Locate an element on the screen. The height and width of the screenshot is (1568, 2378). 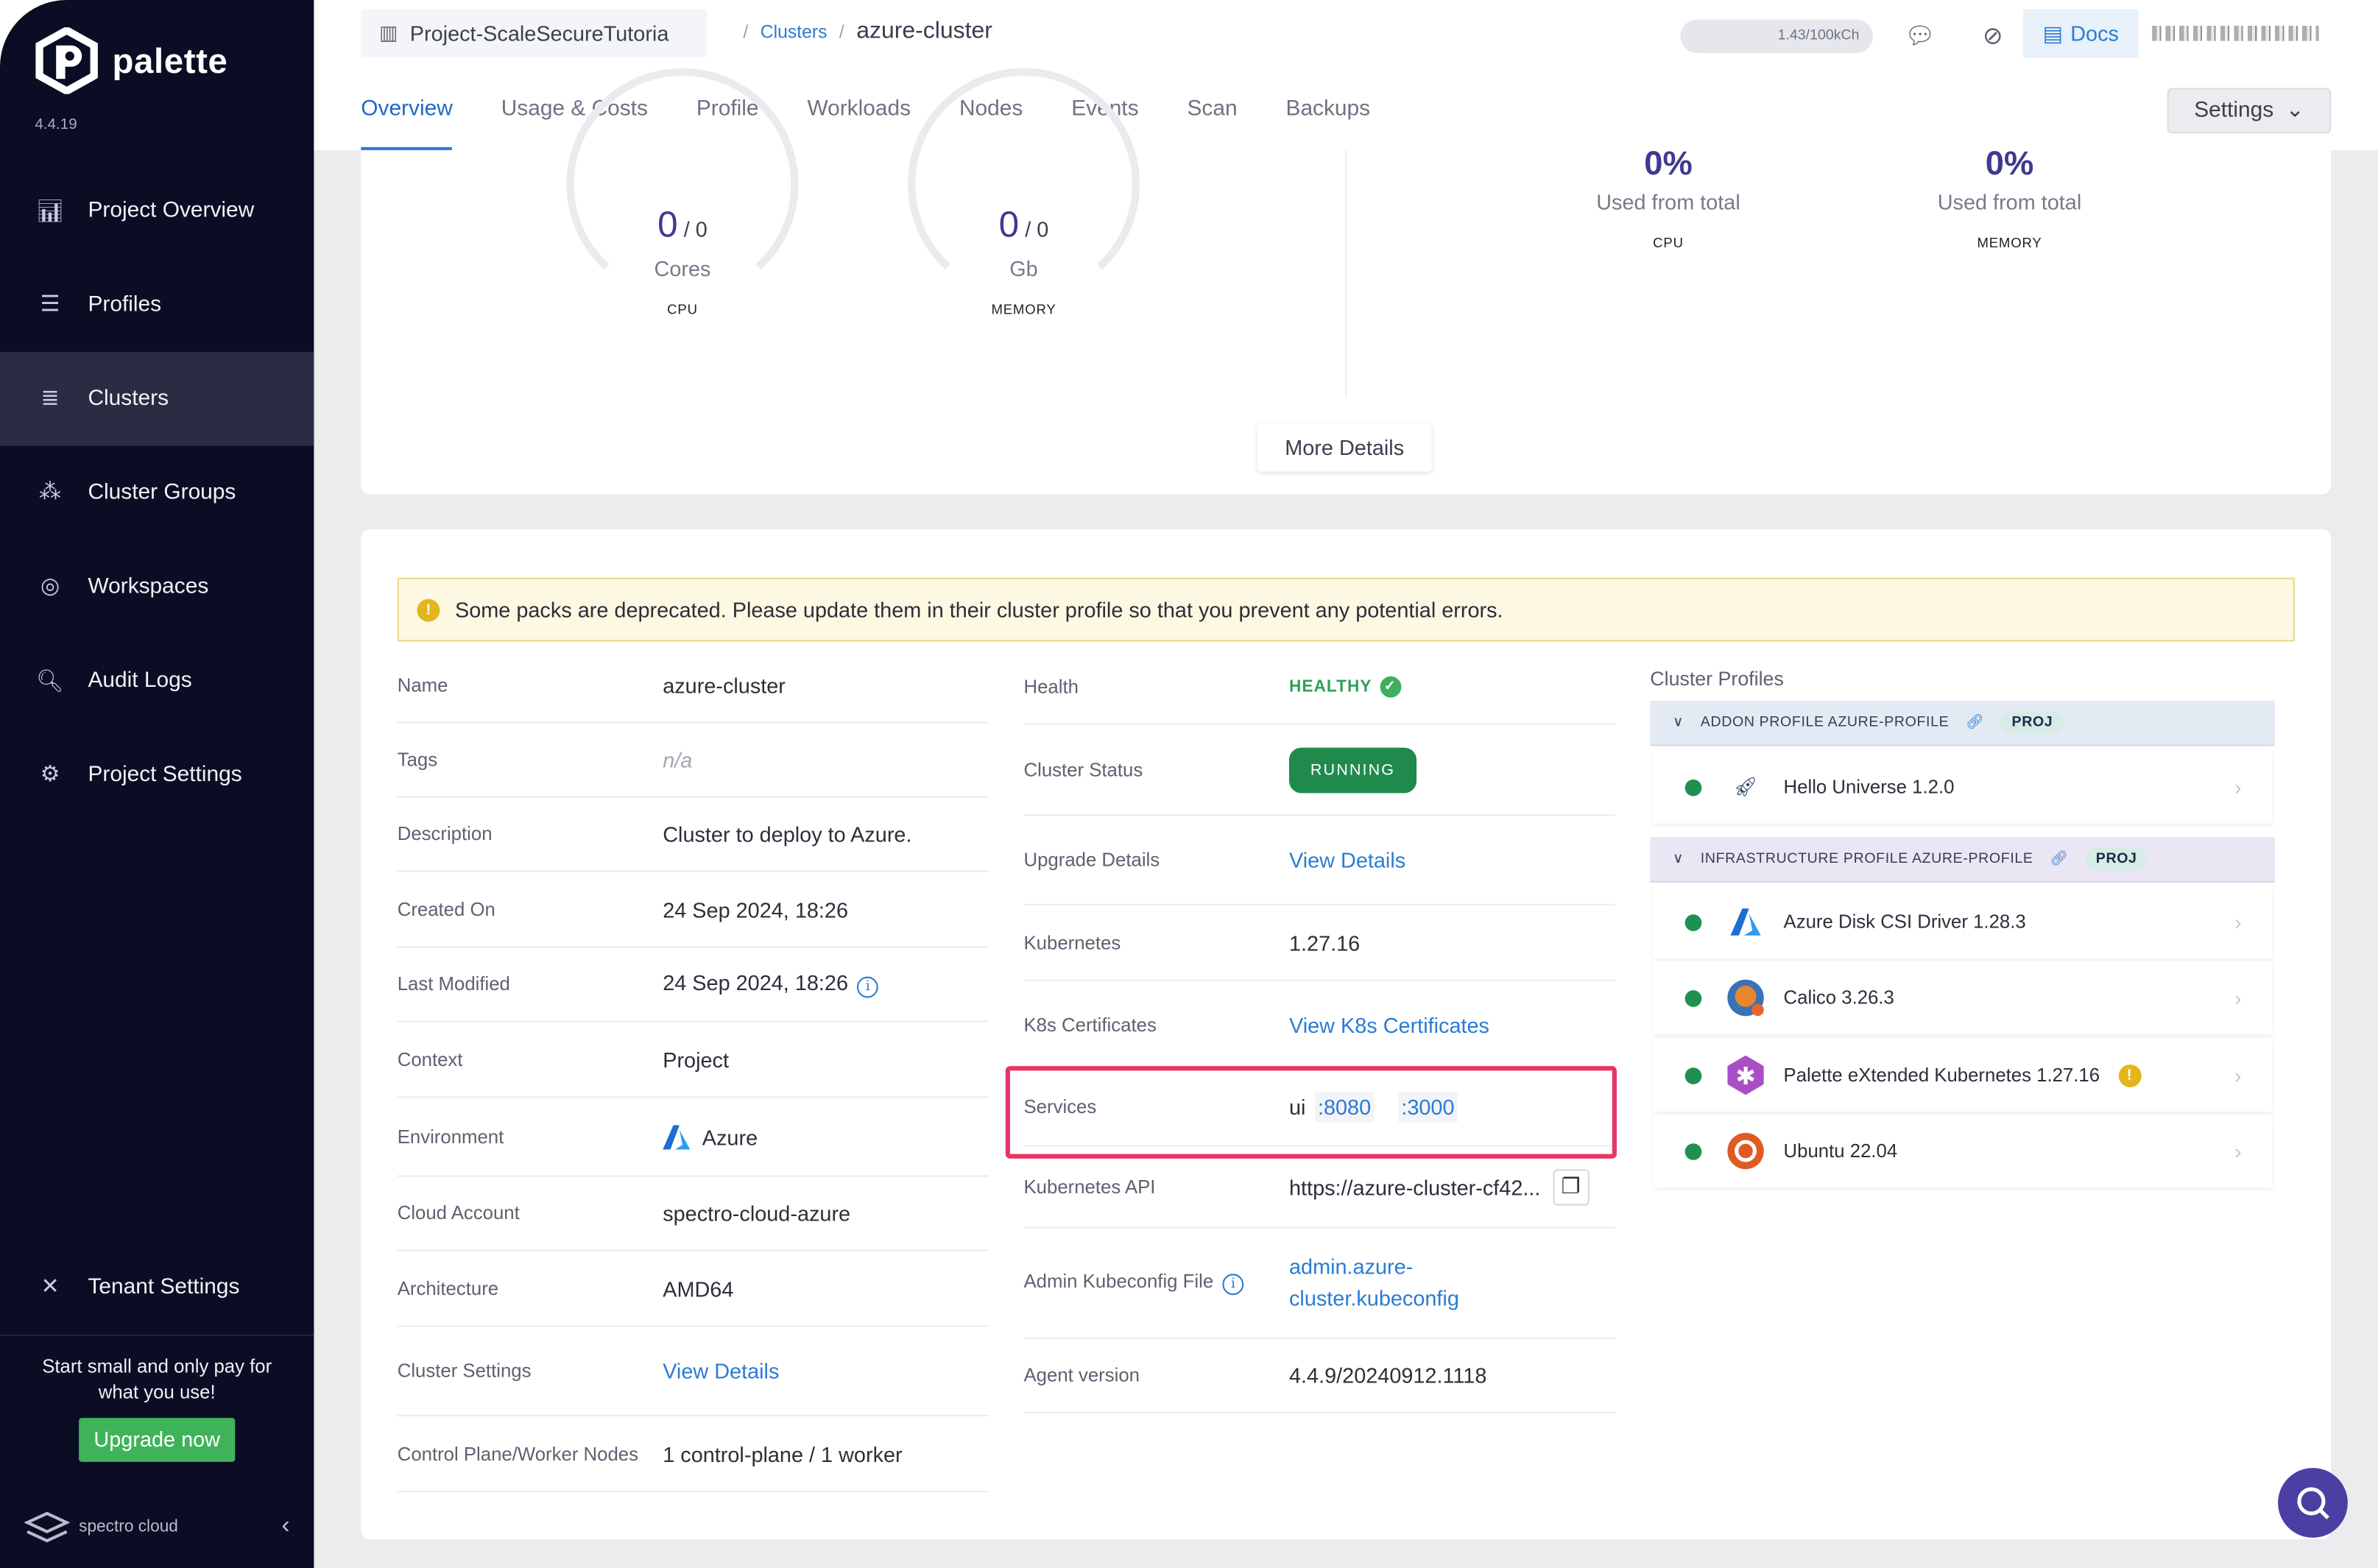
tab-backups: Backups is located at coordinates (1328, 109).